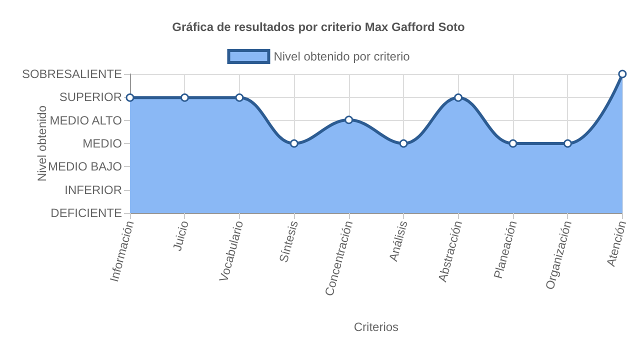 The image size is (637, 348). What do you see at coordinates (288, 241) in the screenshot?
I see `x-tick-label: Síntesis` at bounding box center [288, 241].